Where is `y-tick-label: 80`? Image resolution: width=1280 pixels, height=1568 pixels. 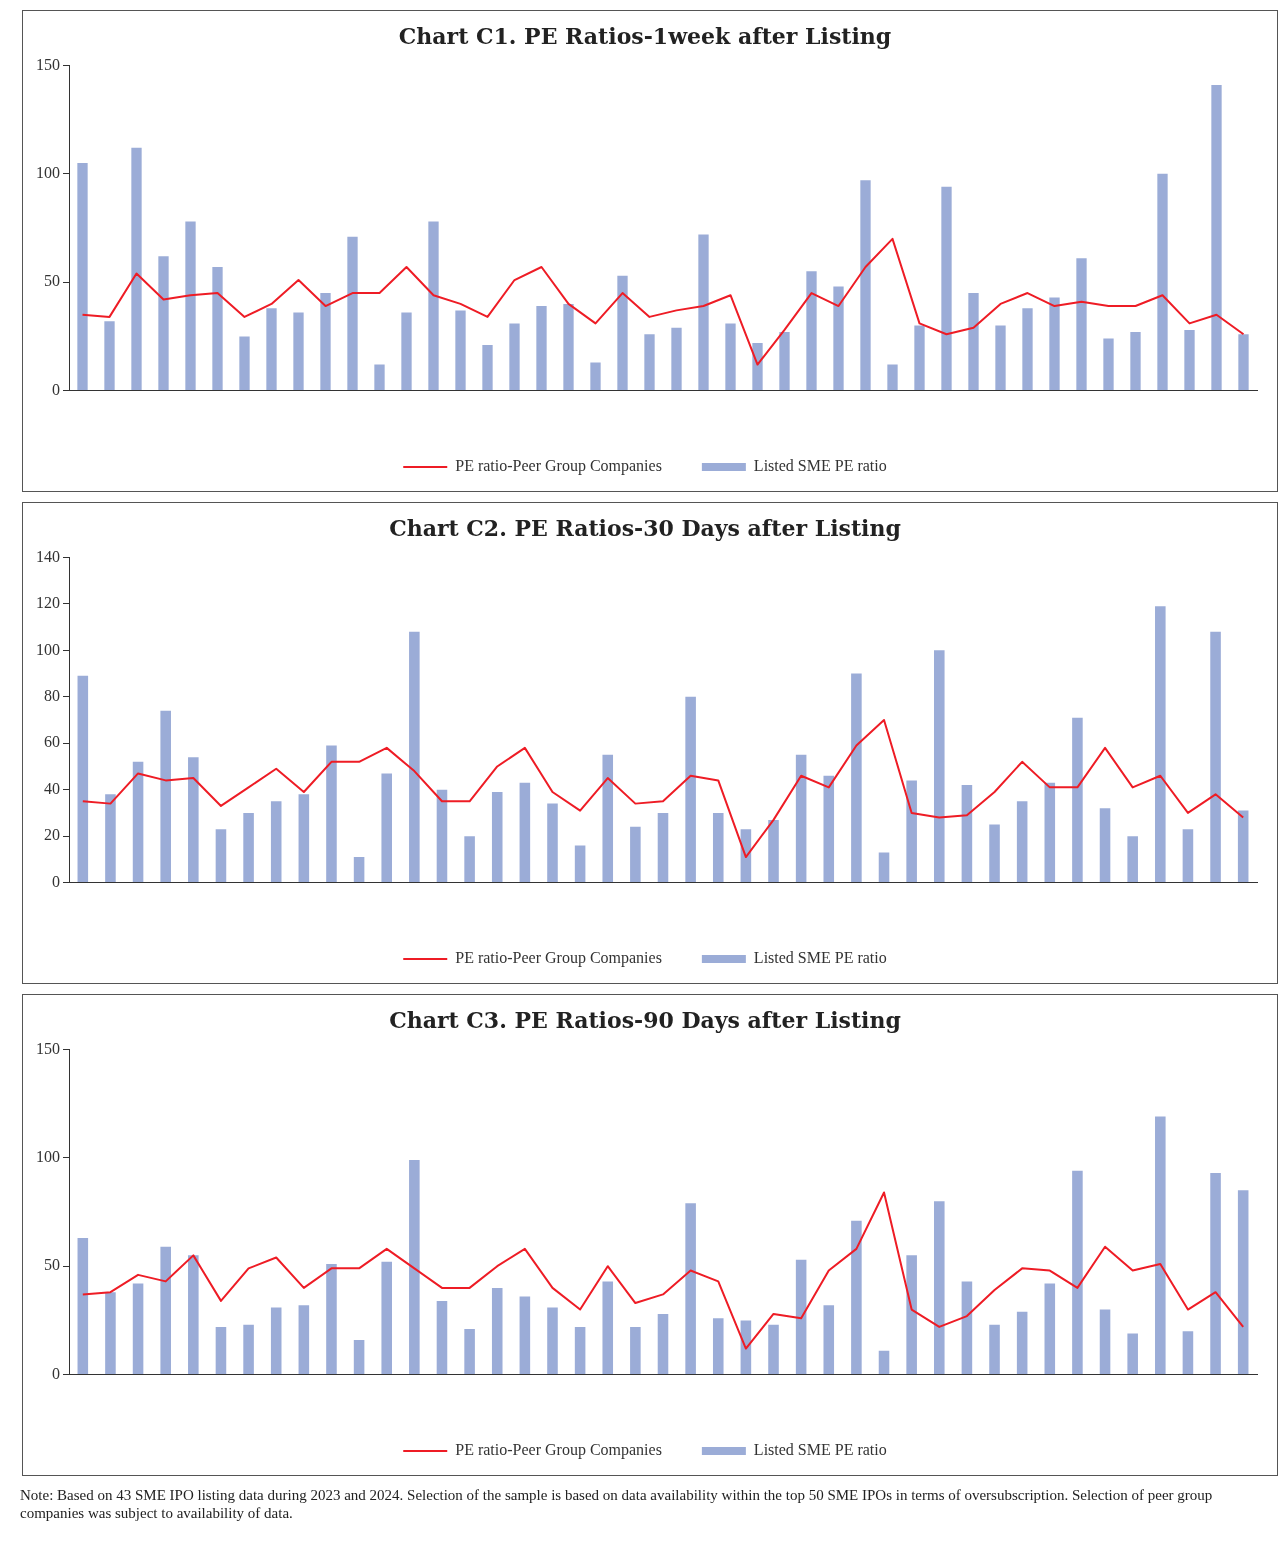 y-tick-label: 80 is located at coordinates (52, 695).